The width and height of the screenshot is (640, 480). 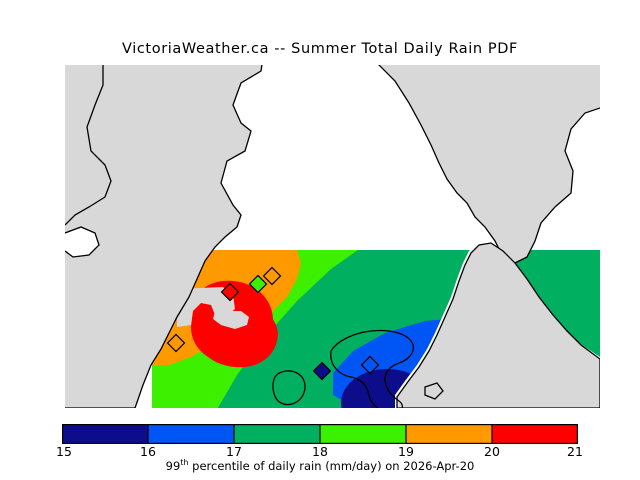 I want to click on colorbar-tick-labels: 15 16 17 18 19 20 21, so click(x=320, y=452).